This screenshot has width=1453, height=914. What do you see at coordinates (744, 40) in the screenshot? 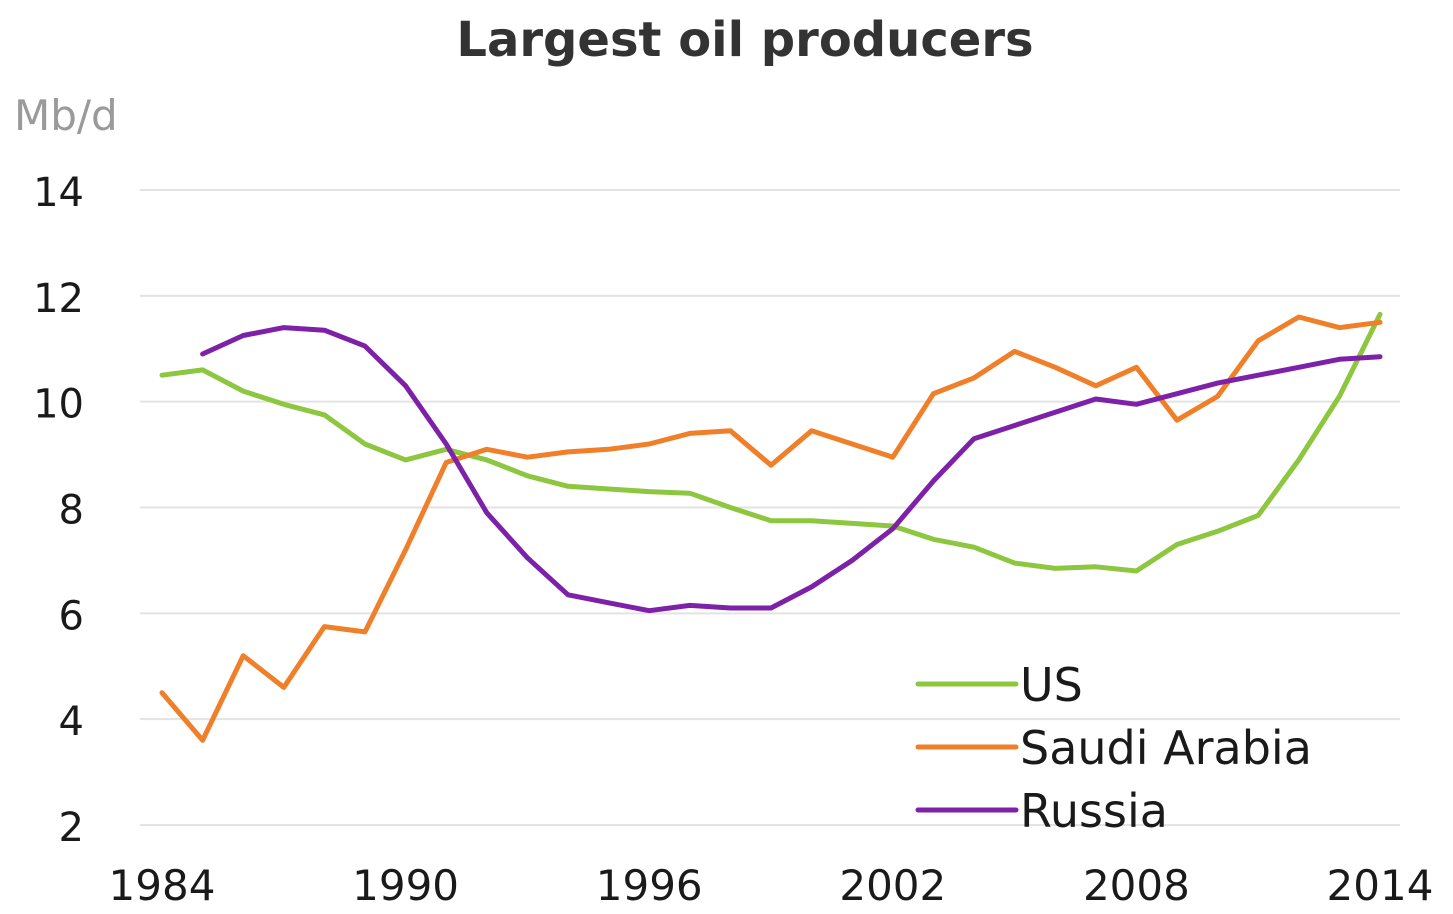
I see `chart-title: Largest oil producers` at bounding box center [744, 40].